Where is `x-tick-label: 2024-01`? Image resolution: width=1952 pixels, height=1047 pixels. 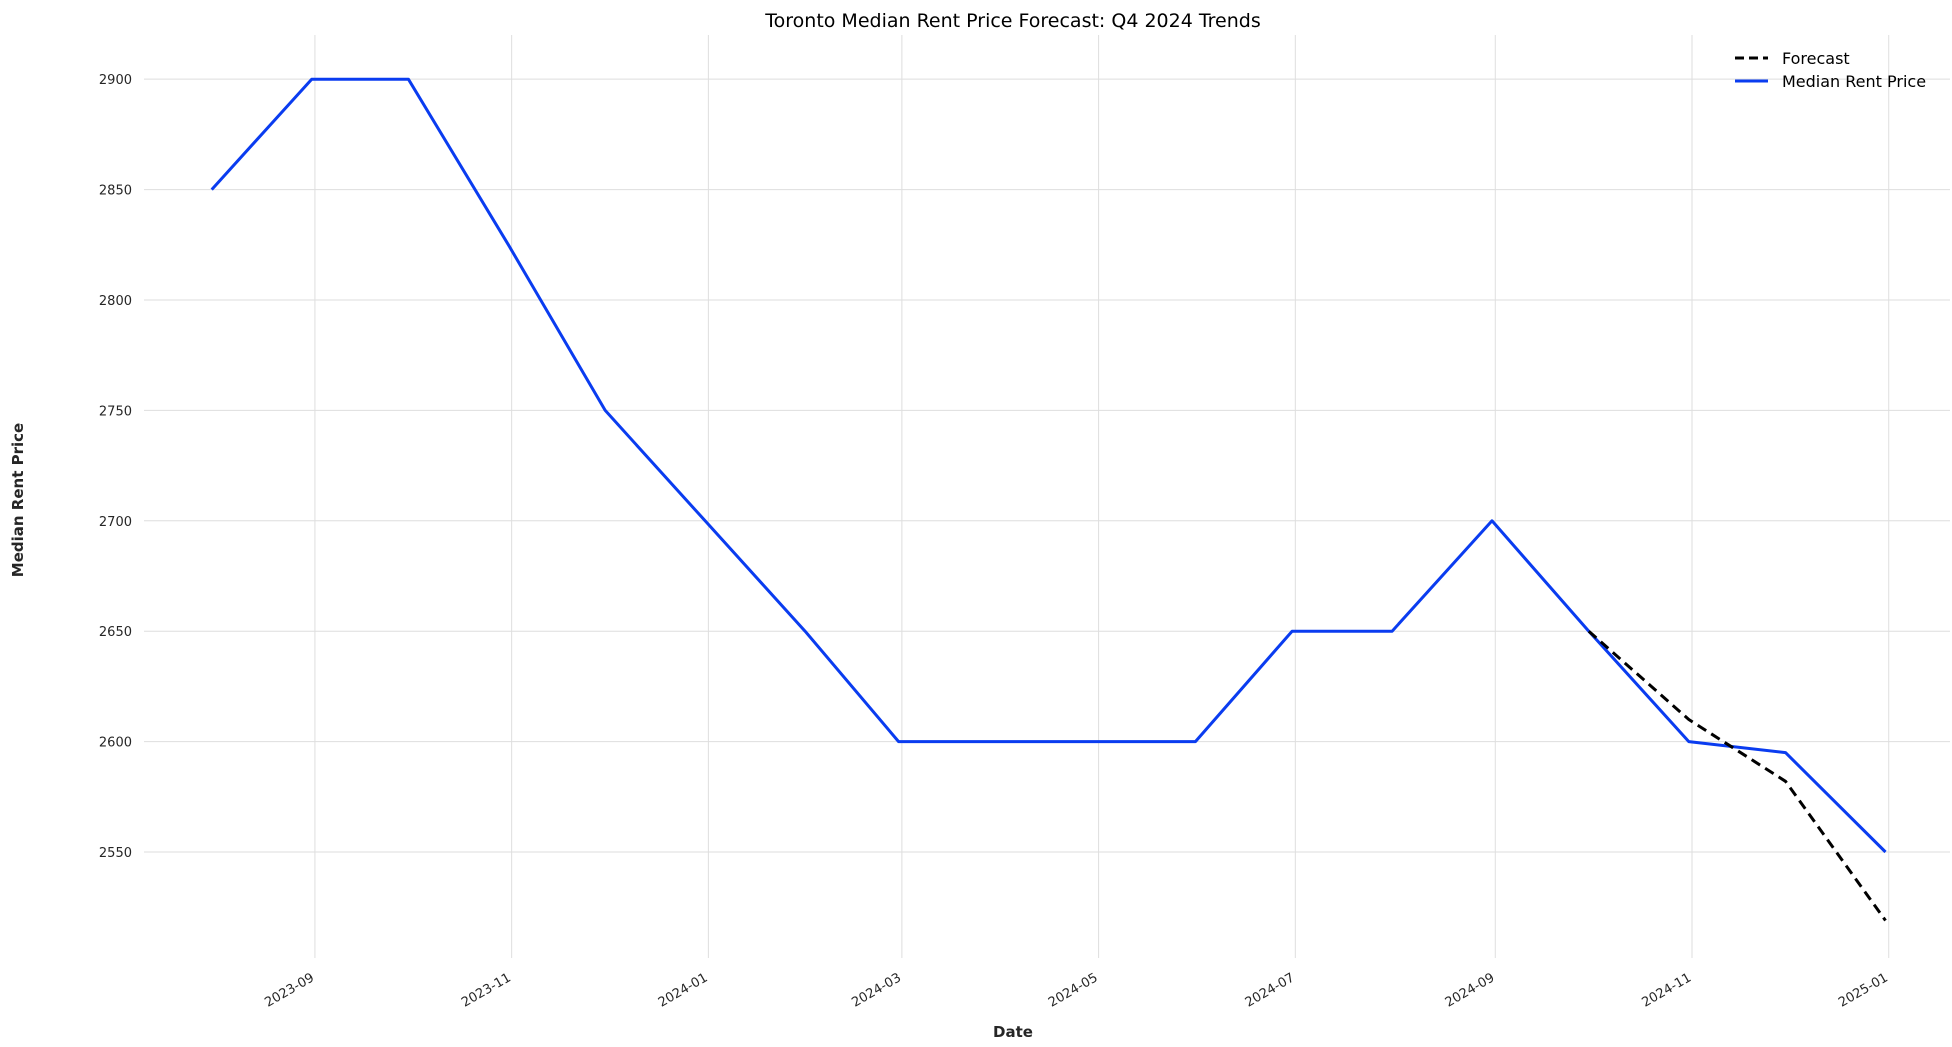
x-tick-label: 2024-01 is located at coordinates (683, 990).